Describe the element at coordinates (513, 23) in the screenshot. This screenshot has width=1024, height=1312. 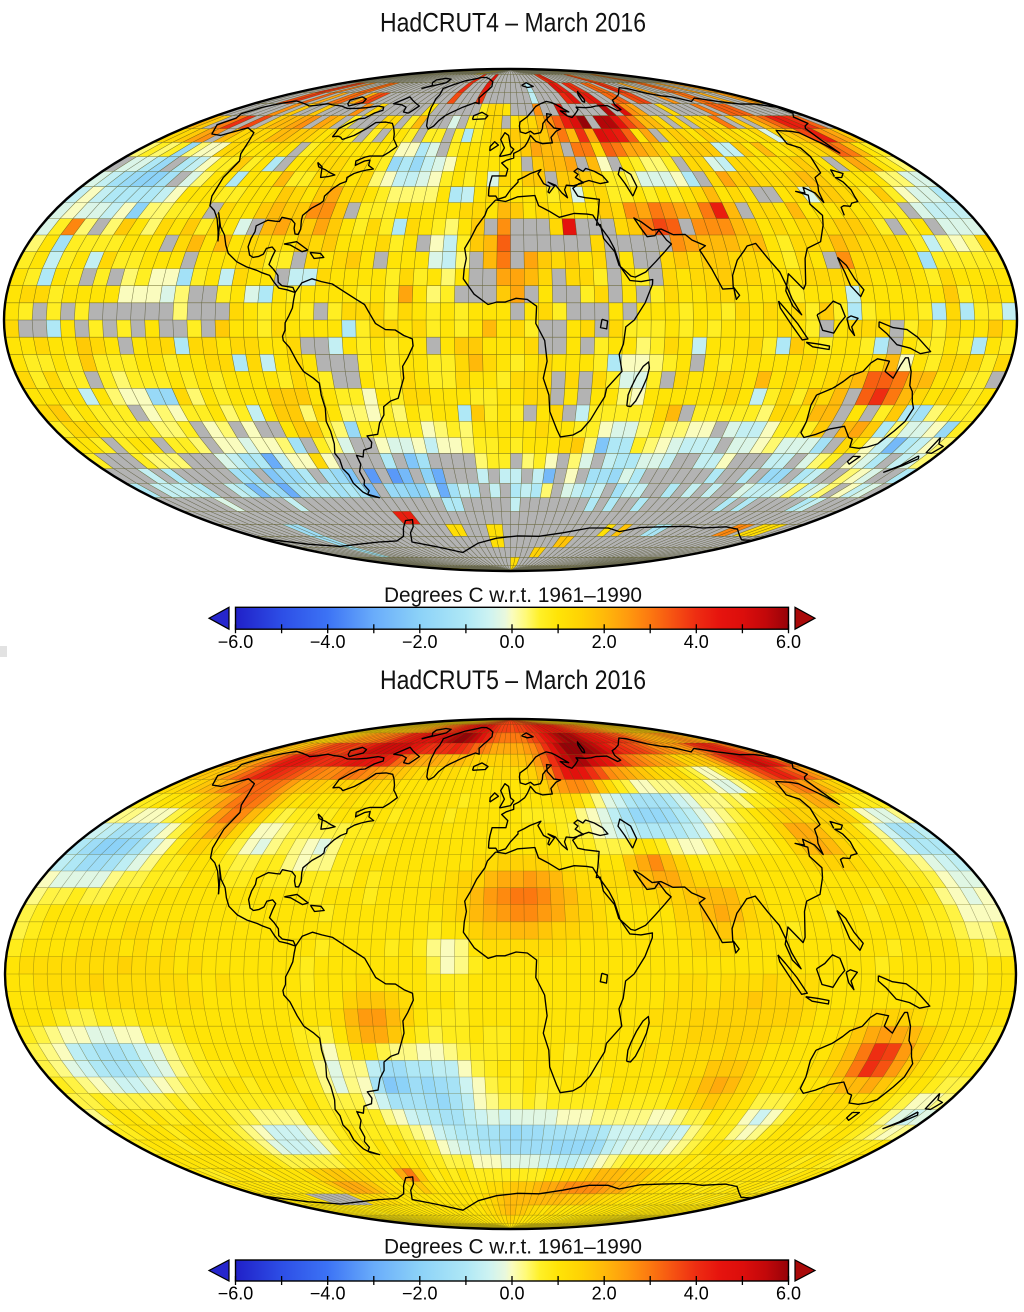
I see `svg-text: HadCRUT4 – March 2016` at that location.